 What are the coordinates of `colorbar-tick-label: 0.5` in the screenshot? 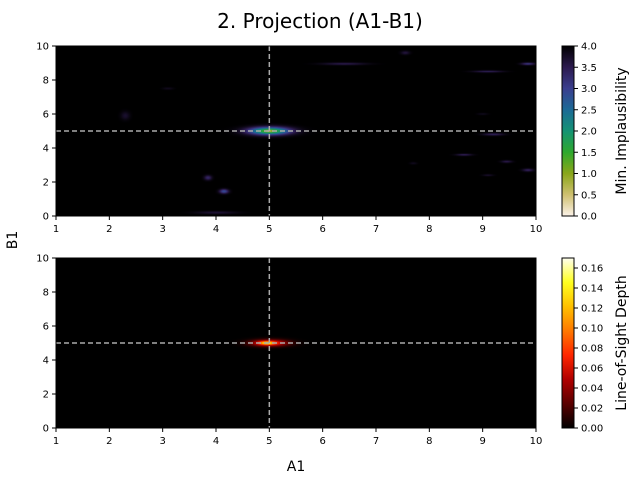 It's located at (589, 195).